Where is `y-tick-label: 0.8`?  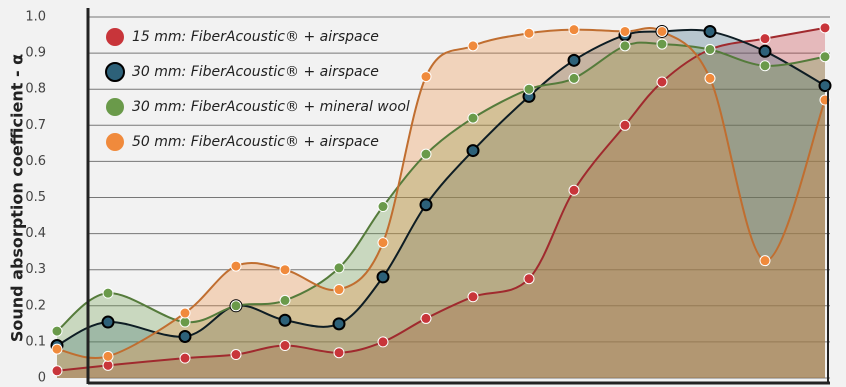
y-tick-label: 0.8 is located at coordinates (35, 89).